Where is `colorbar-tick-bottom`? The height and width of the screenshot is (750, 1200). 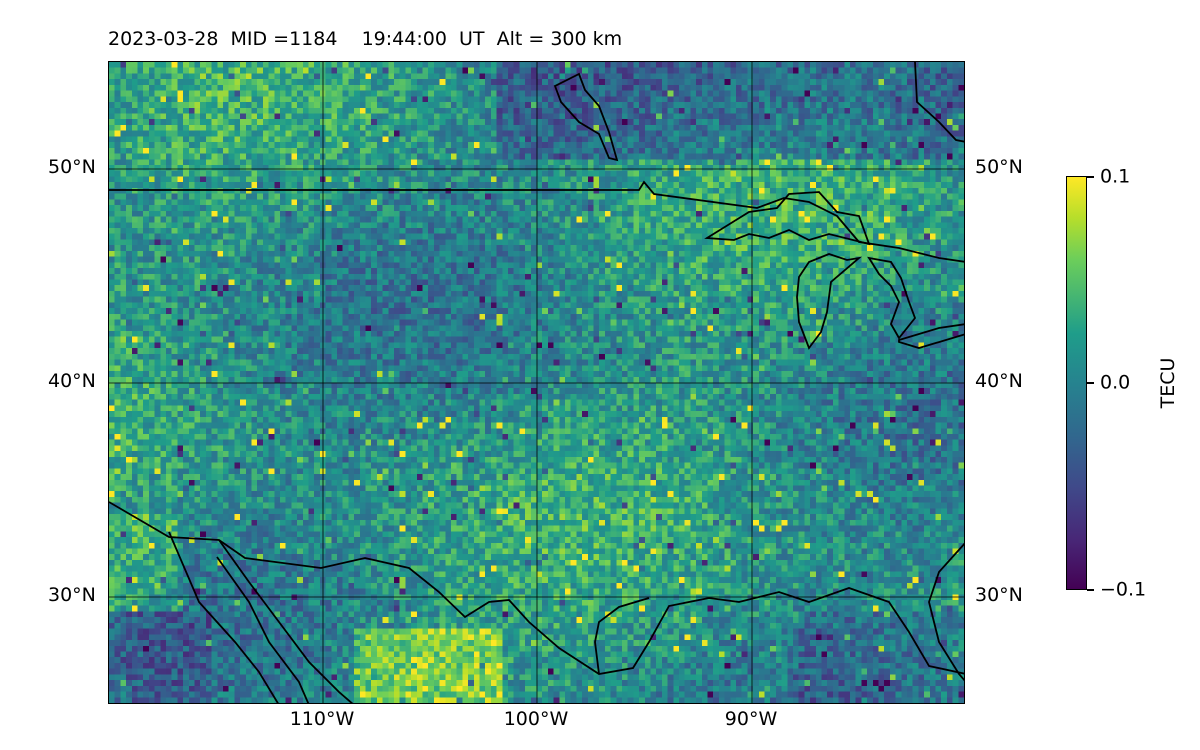 colorbar-tick-bottom is located at coordinates (1090, 590).